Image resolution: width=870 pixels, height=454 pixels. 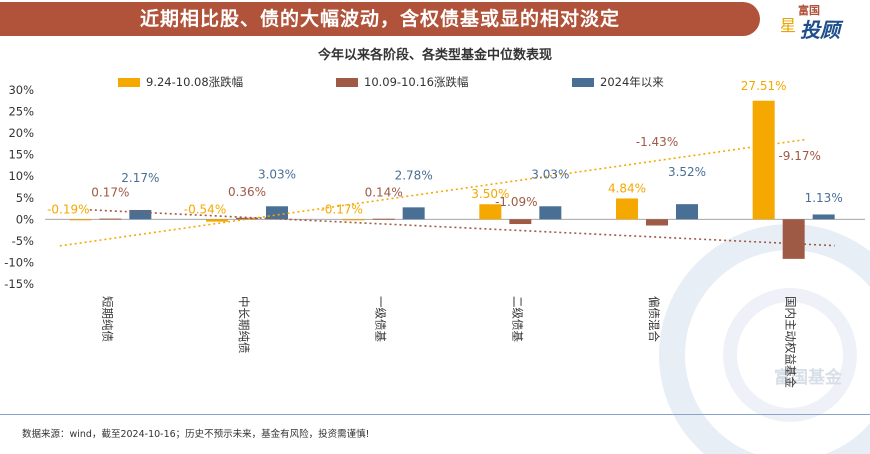 What do you see at coordinates (80, 220) in the screenshot?
I see `bar-s1-c1` at bounding box center [80, 220].